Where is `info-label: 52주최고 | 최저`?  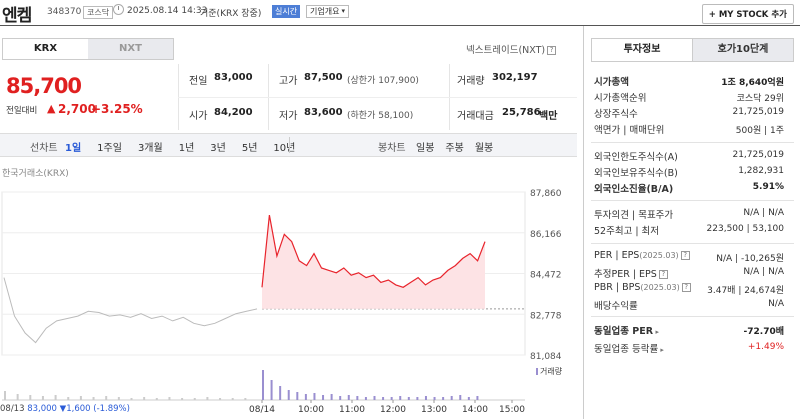
info-label: 52주최고 | 최저 is located at coordinates (627, 231).